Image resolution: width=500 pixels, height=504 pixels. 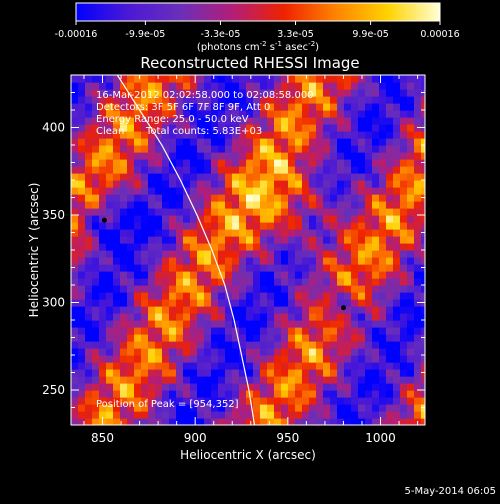 What do you see at coordinates (380, 438) in the screenshot?
I see `x-tick-label: 1000` at bounding box center [380, 438].